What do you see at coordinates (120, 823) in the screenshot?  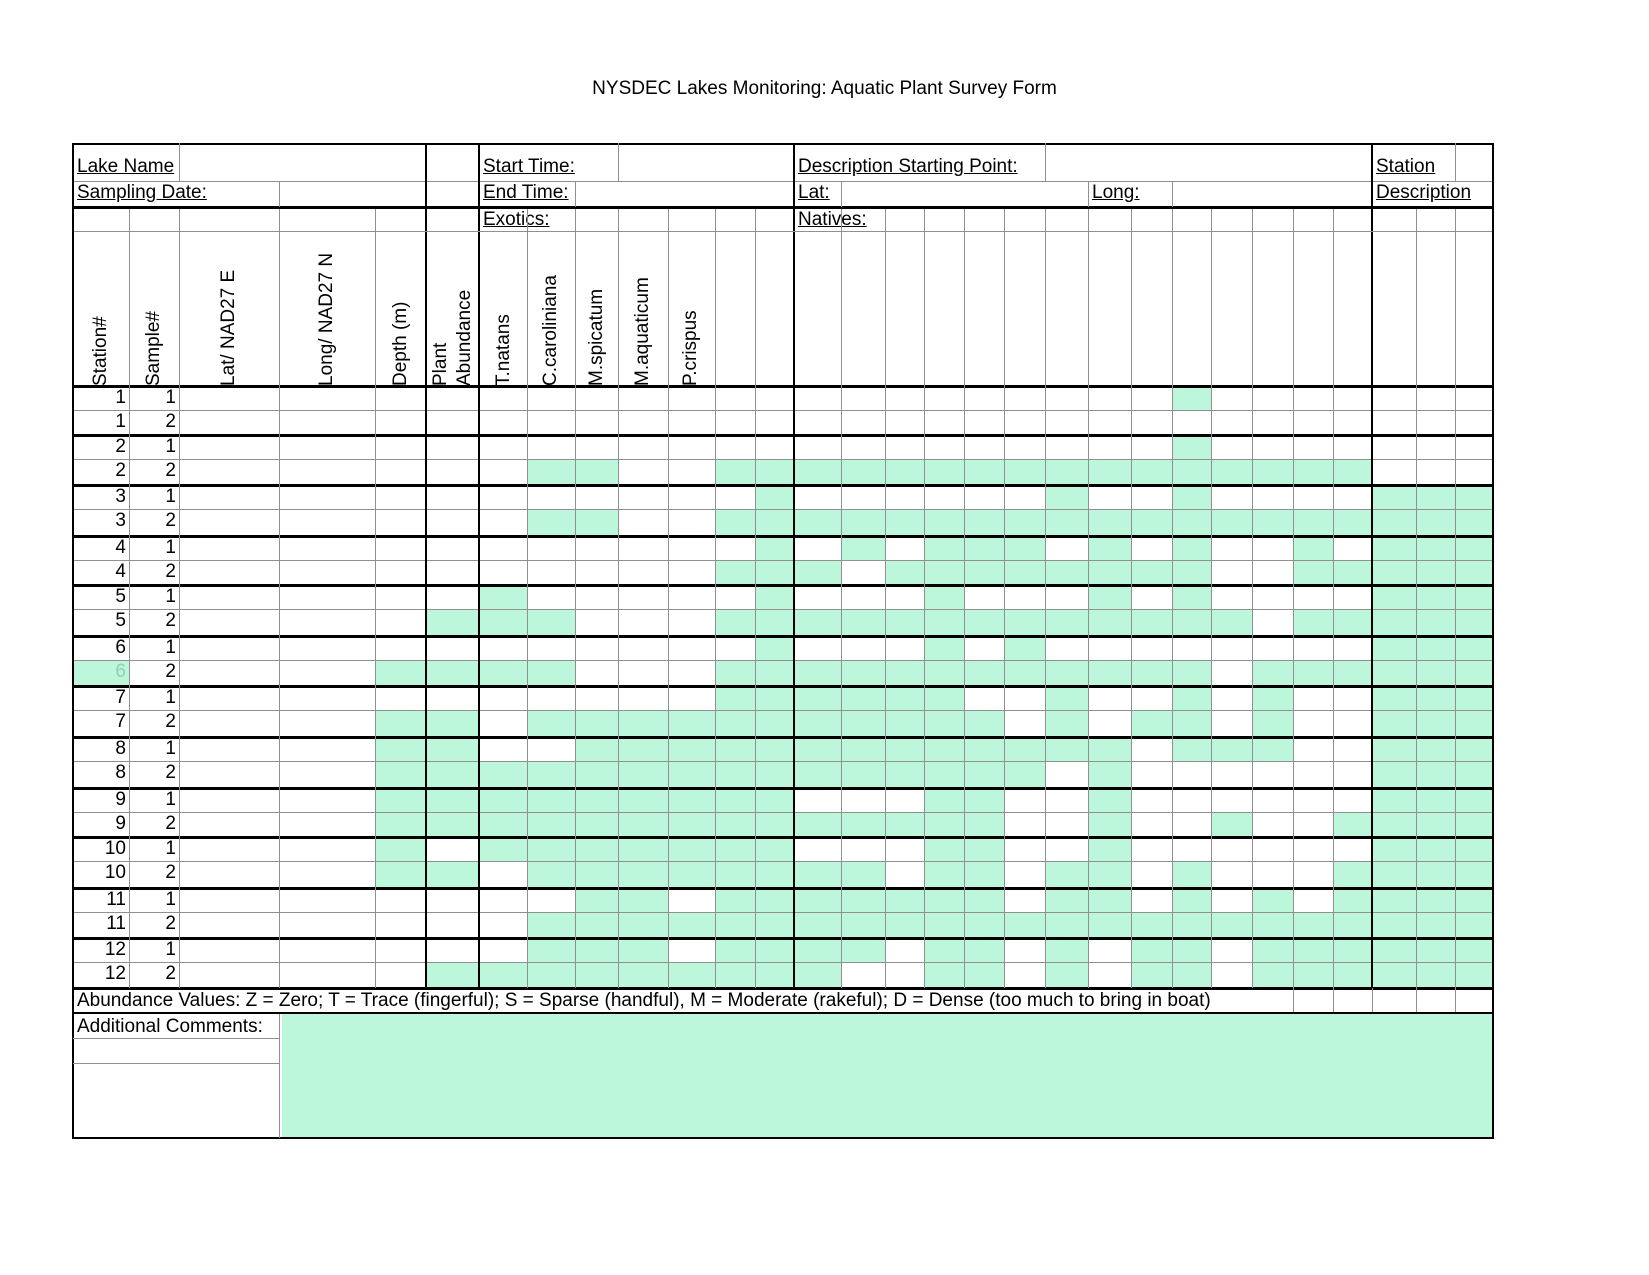 I see `station-number-cell: 9` at bounding box center [120, 823].